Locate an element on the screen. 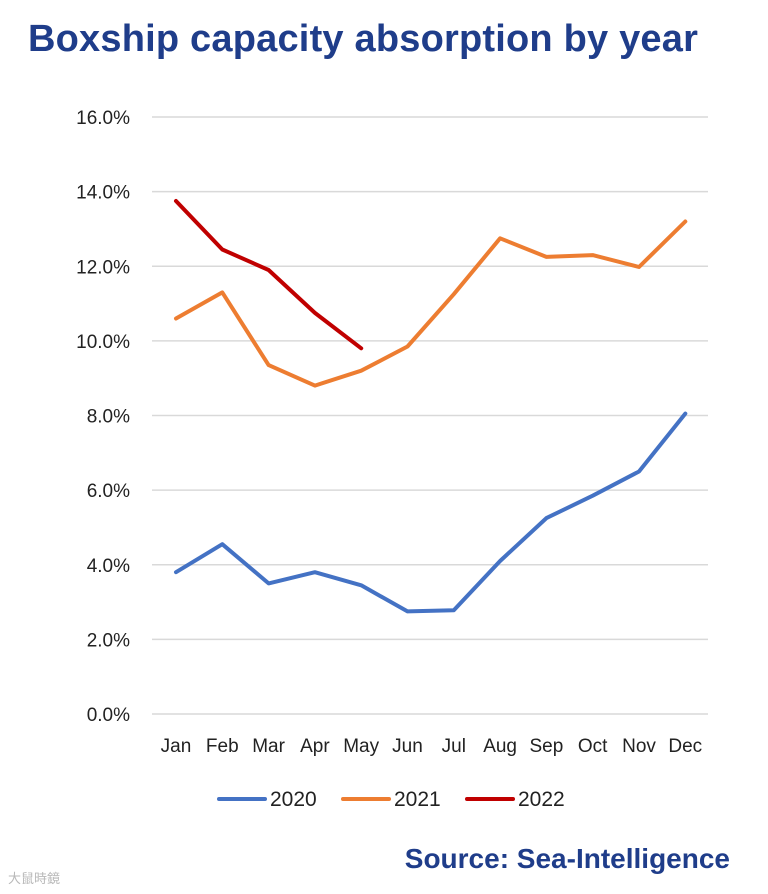 This screenshot has height=894, width=768. x-tick-label: Nov is located at coordinates (639, 746).